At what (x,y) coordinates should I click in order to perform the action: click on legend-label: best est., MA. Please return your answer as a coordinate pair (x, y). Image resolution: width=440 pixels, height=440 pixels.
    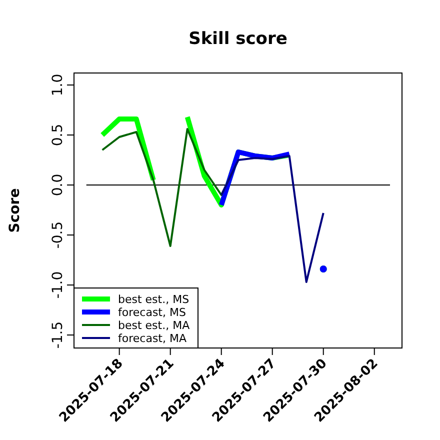
    Looking at the image, I should click on (154, 325).